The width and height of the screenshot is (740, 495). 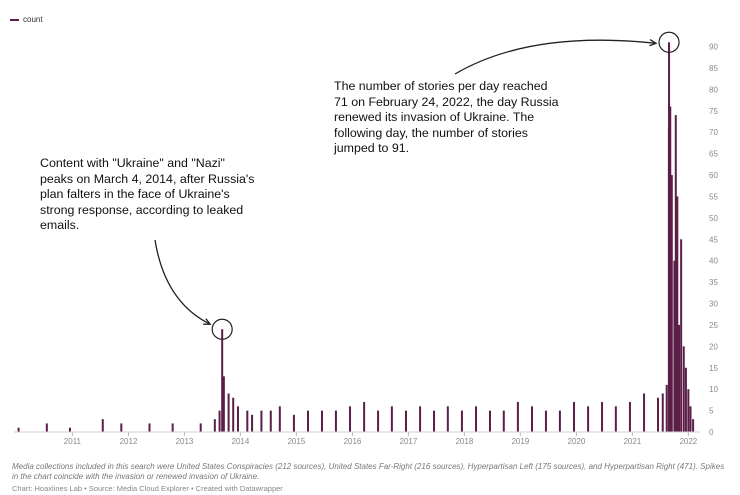 What do you see at coordinates (713, 154) in the screenshot?
I see `y-tick-label-65: 65` at bounding box center [713, 154].